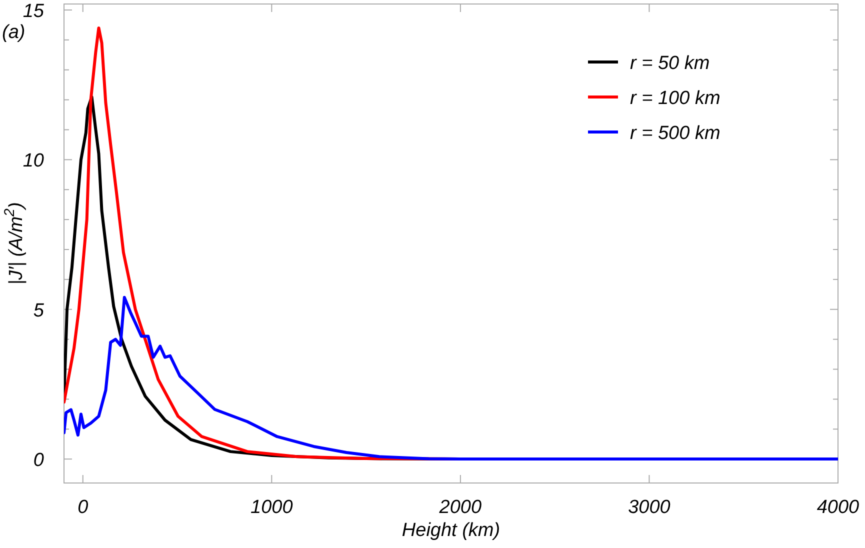 The height and width of the screenshot is (548, 865). I want to click on y-tick-label: 15, so click(33, 11).